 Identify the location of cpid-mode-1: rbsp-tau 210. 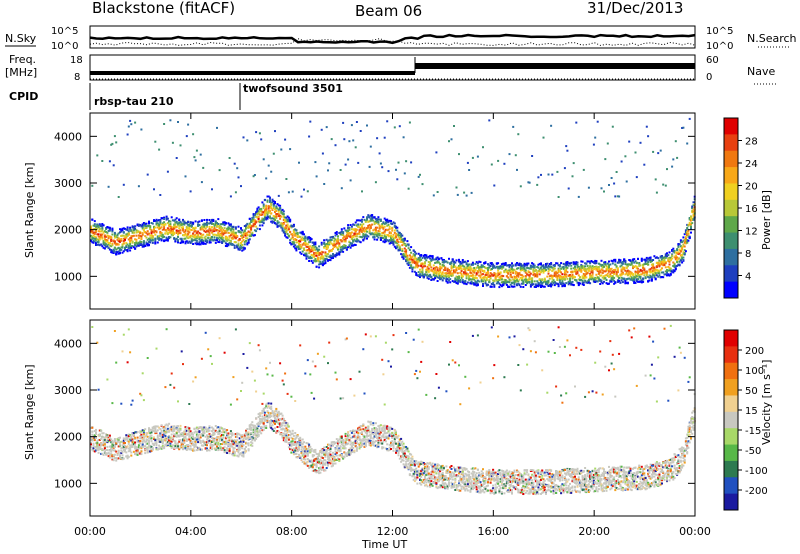
(134, 101).